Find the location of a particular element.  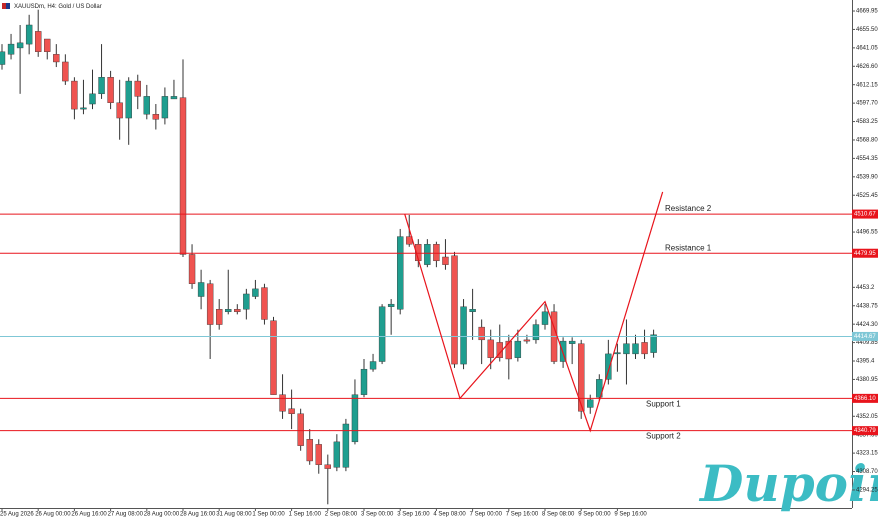

x-tick-label: 27 Aug 08:00 is located at coordinates (126, 515).